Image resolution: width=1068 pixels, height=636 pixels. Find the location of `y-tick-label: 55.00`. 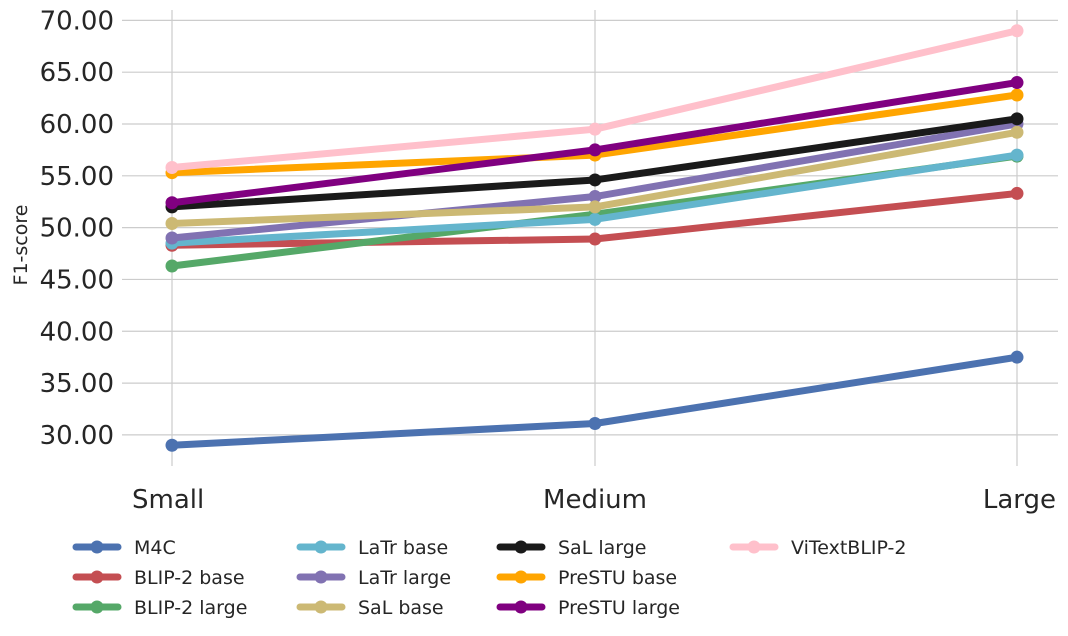

y-tick-label: 55.00 is located at coordinates (77, 177).